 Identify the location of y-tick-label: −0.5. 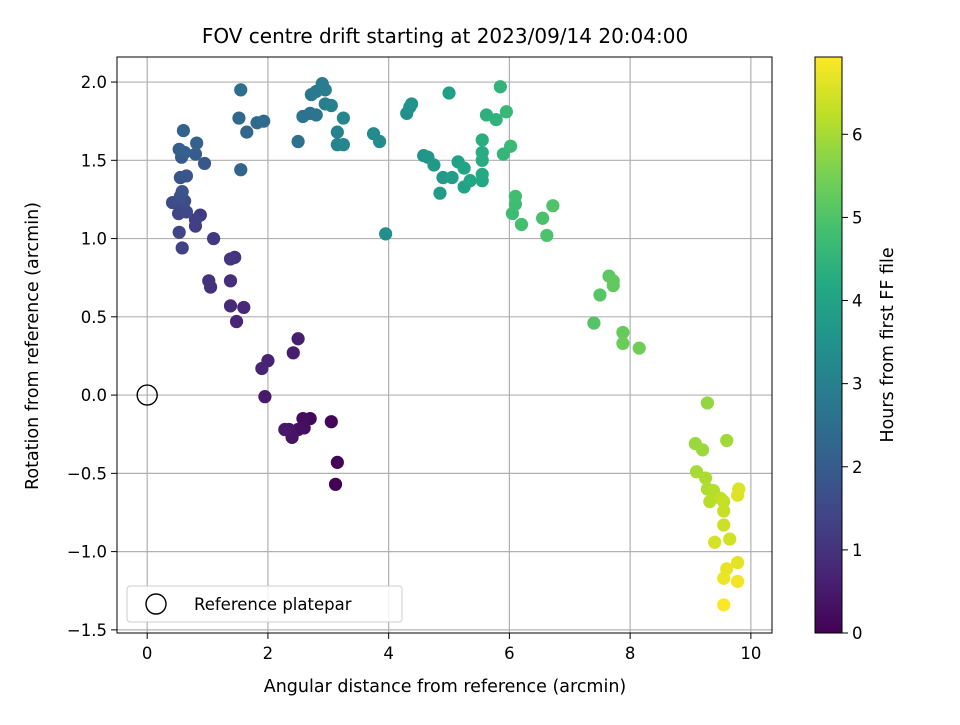
(87, 473).